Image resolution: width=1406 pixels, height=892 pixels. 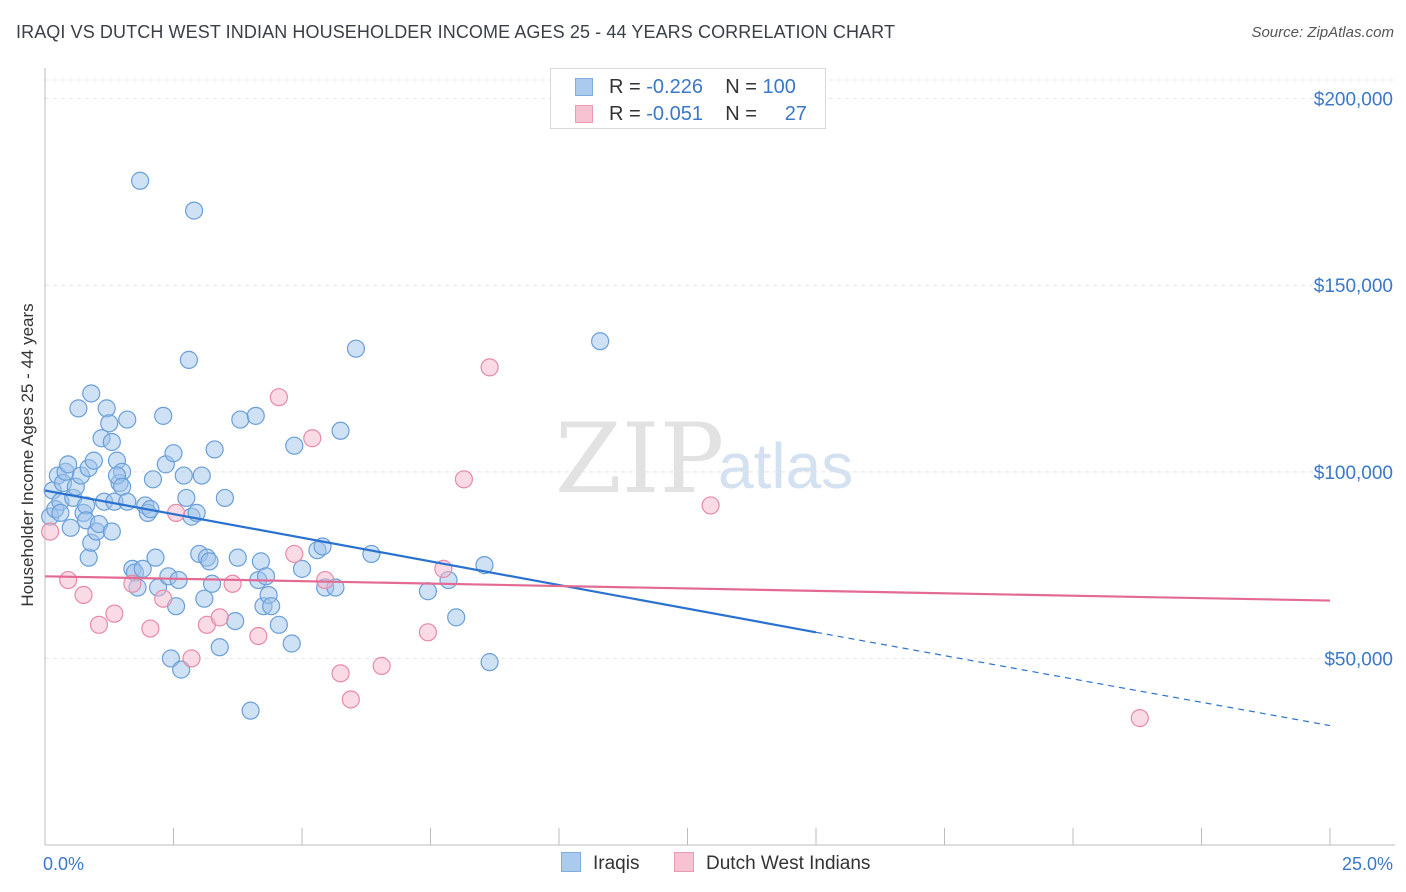 I want to click on watermark-atlas: atlas, so click(x=785, y=466).